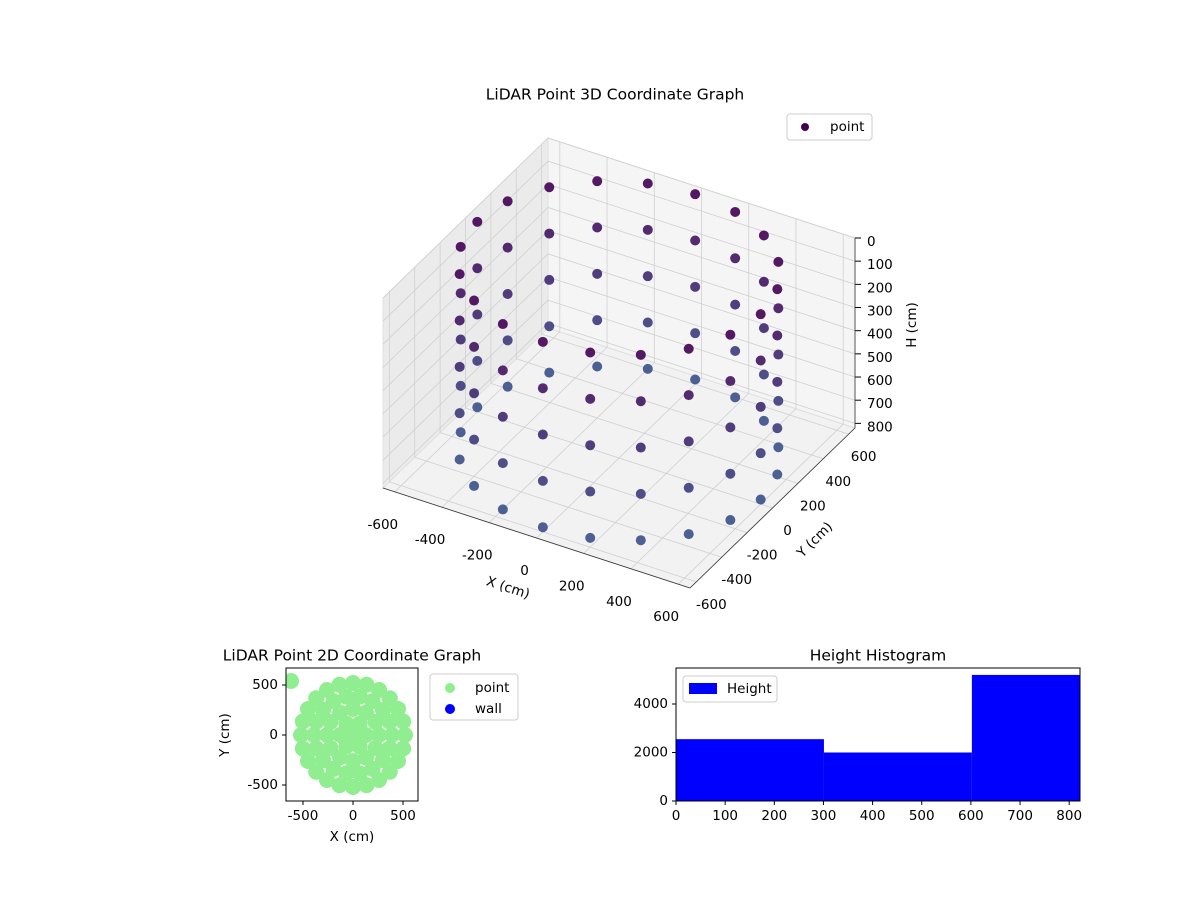 The height and width of the screenshot is (900, 1200). Describe the element at coordinates (880, 265) in the screenshot. I see `z-tick-label: 100` at that location.